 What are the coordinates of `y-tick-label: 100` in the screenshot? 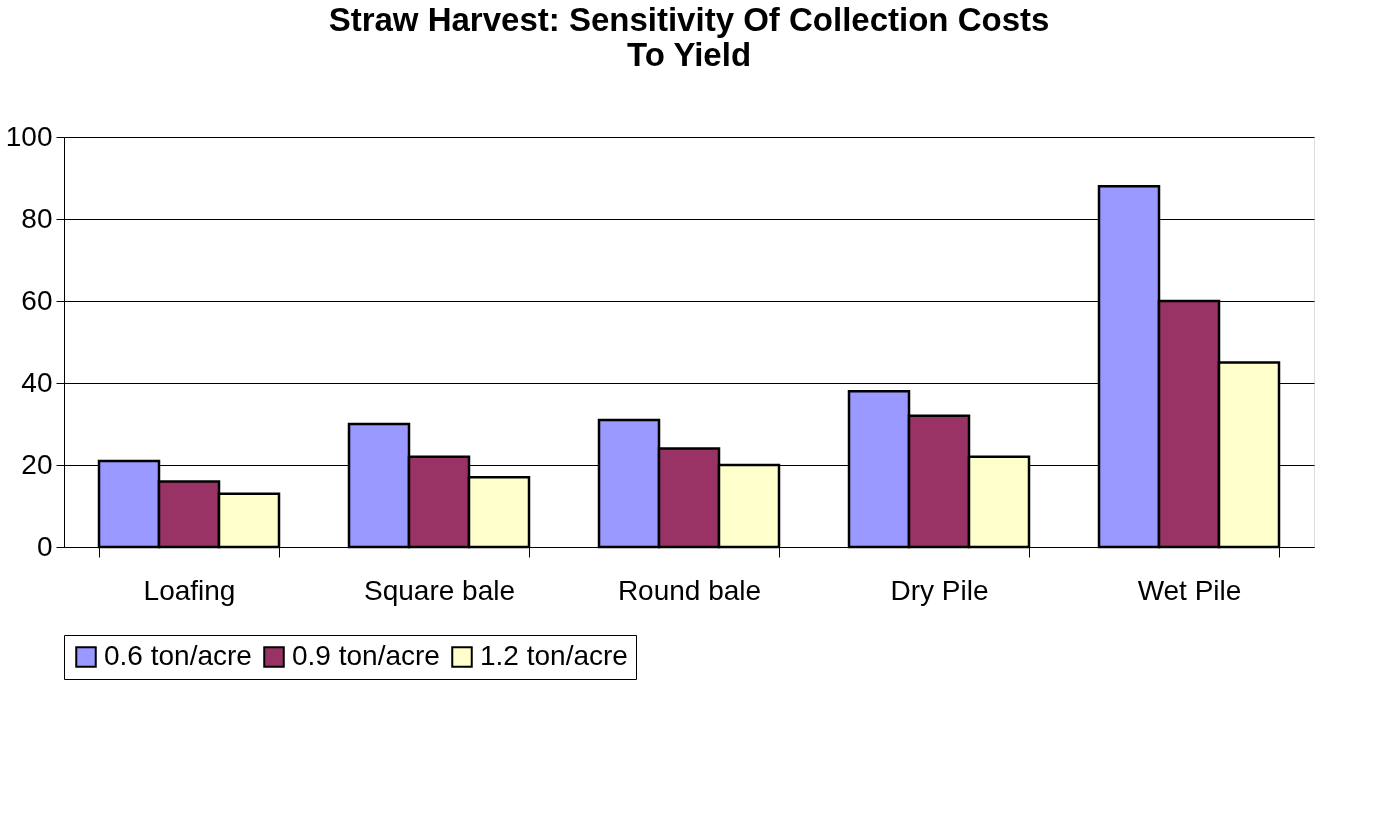 It's located at (29, 136).